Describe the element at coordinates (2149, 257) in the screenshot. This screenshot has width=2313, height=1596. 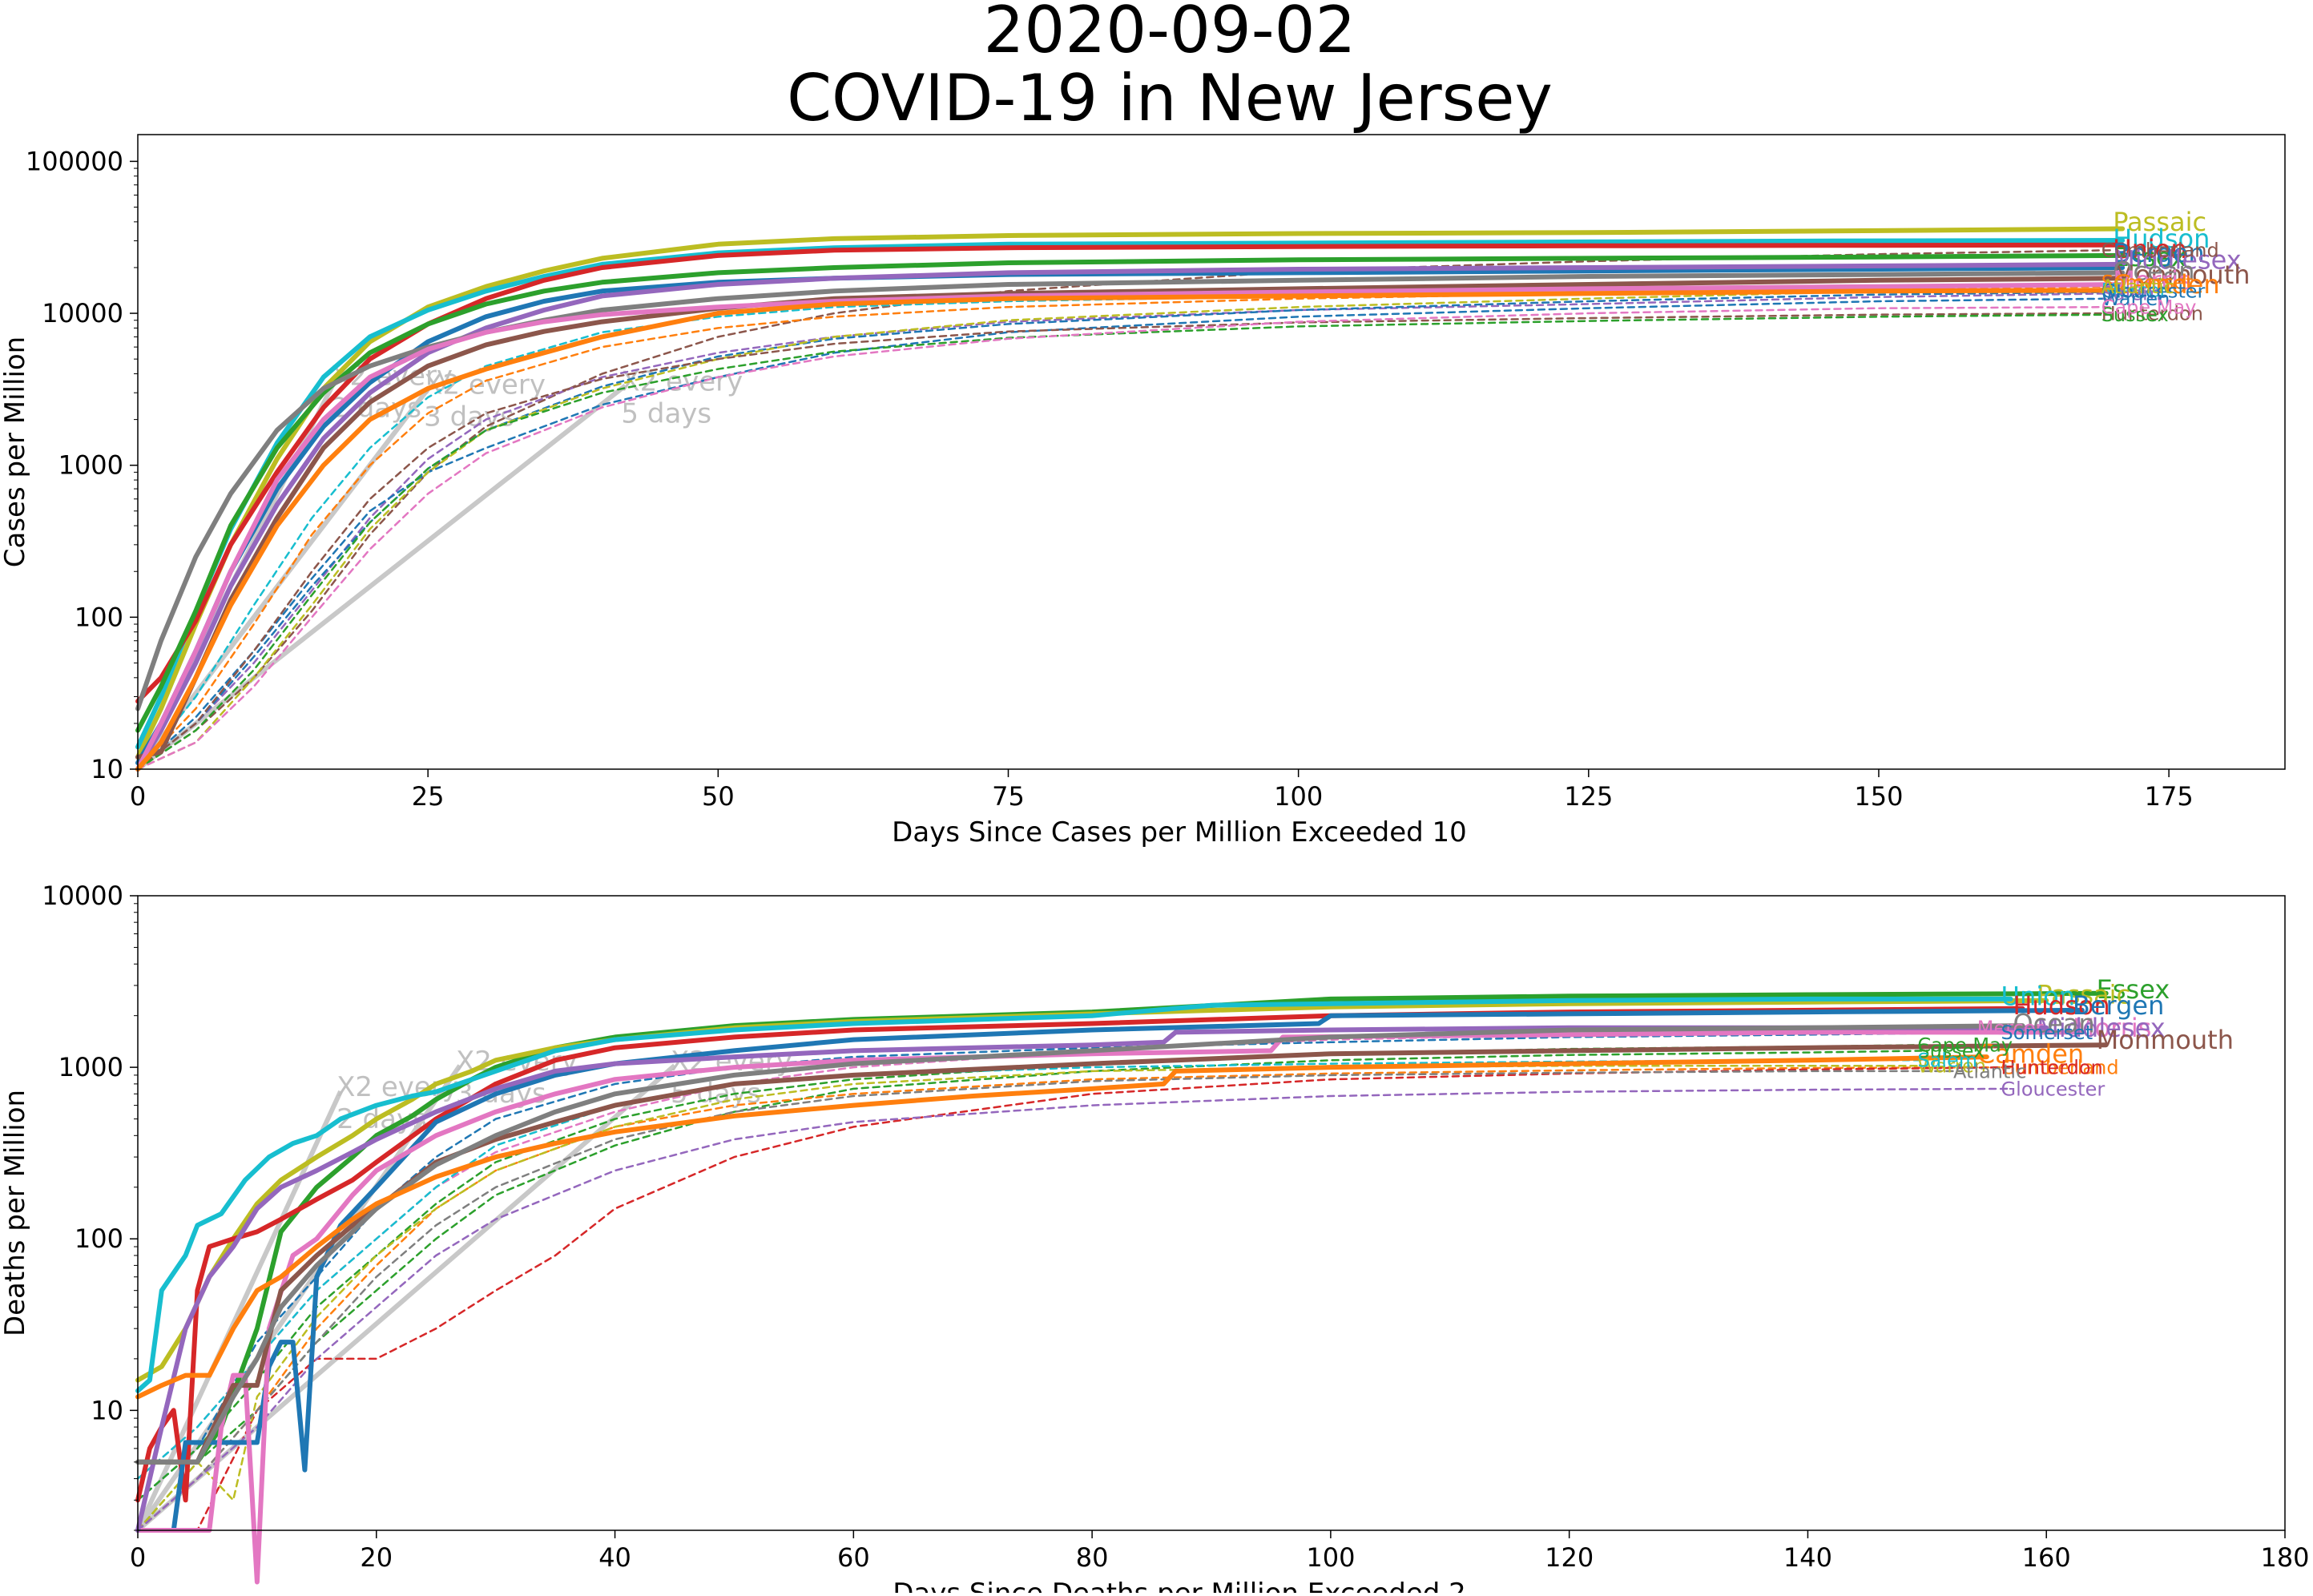
I see `cases-series-label-essex: Essex` at that location.